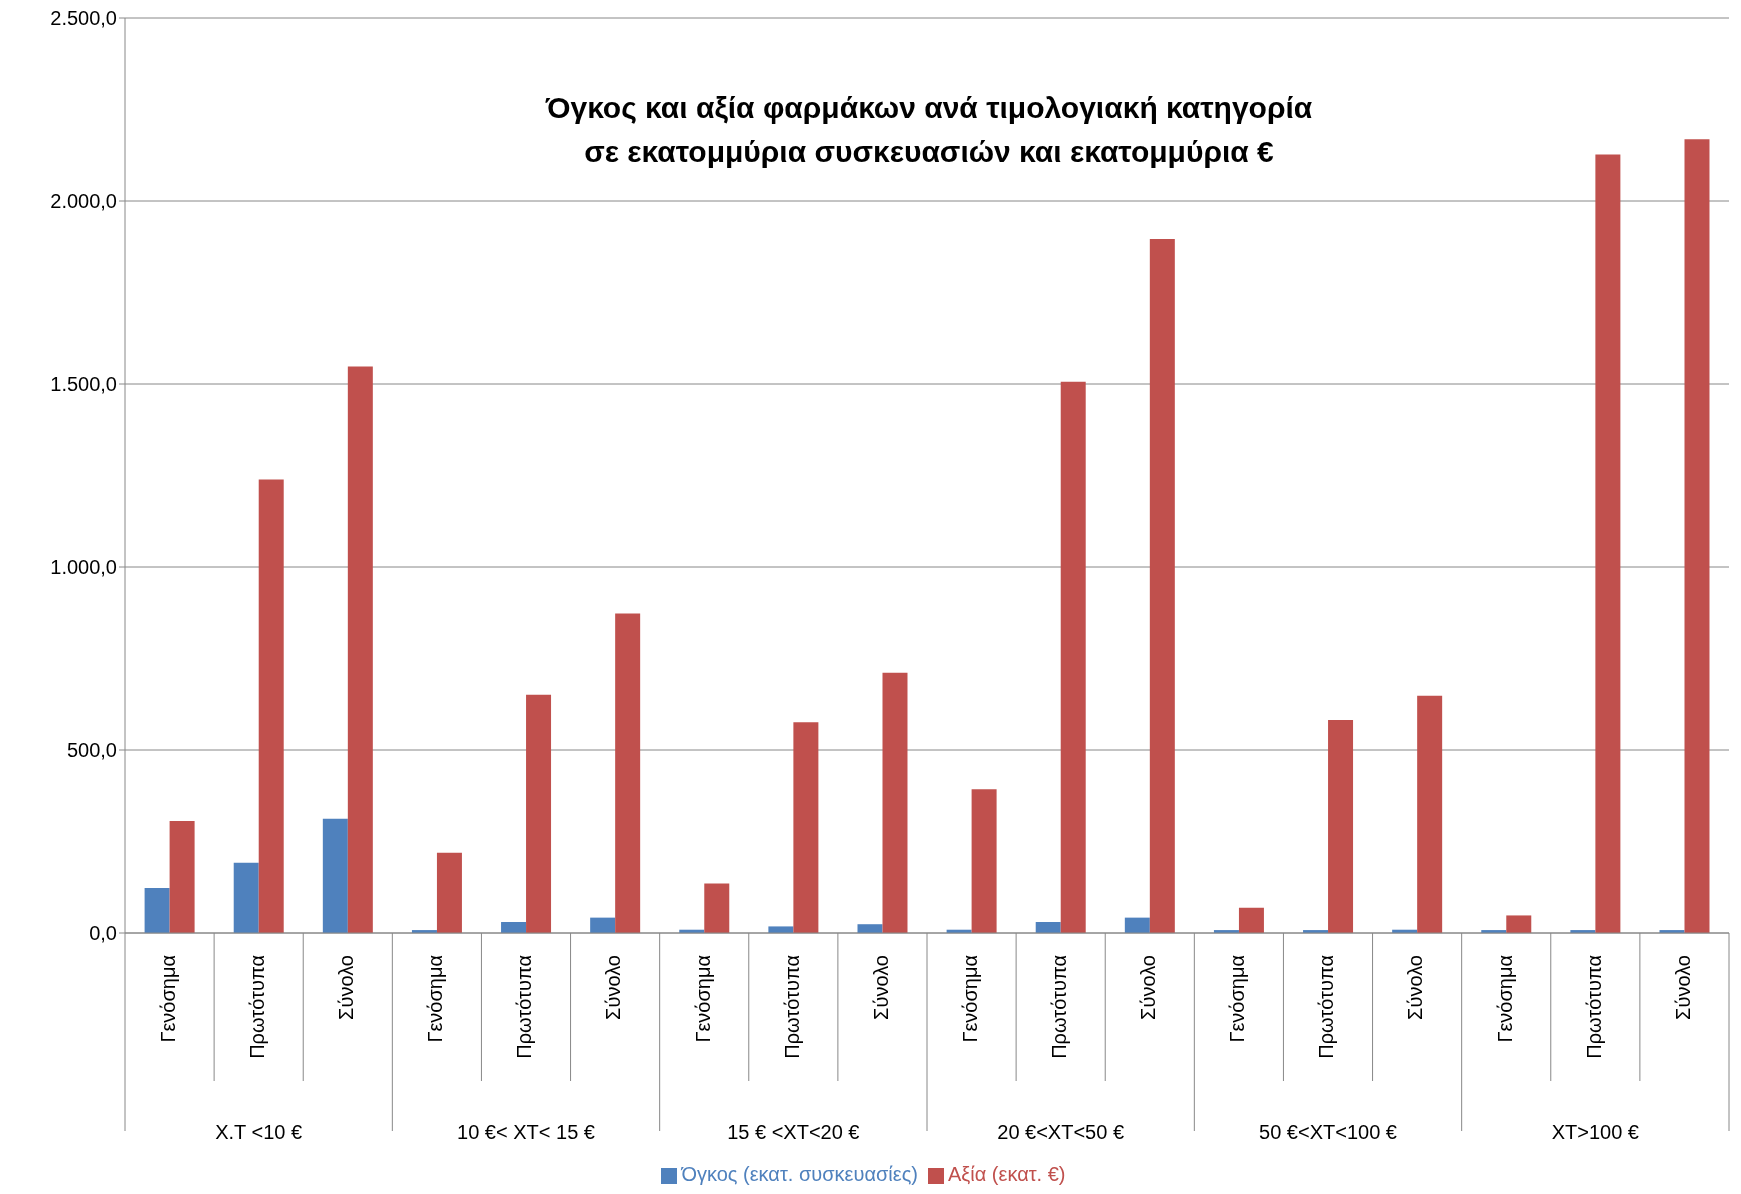 The width and height of the screenshot is (1741, 1194). I want to click on text: Όγκος και αξία φαρμάκων ανά τιμολογιακή κατηγορία σε εκατομμύρια συσκευασιών και εκατομμύρια €, so click(929, 130).